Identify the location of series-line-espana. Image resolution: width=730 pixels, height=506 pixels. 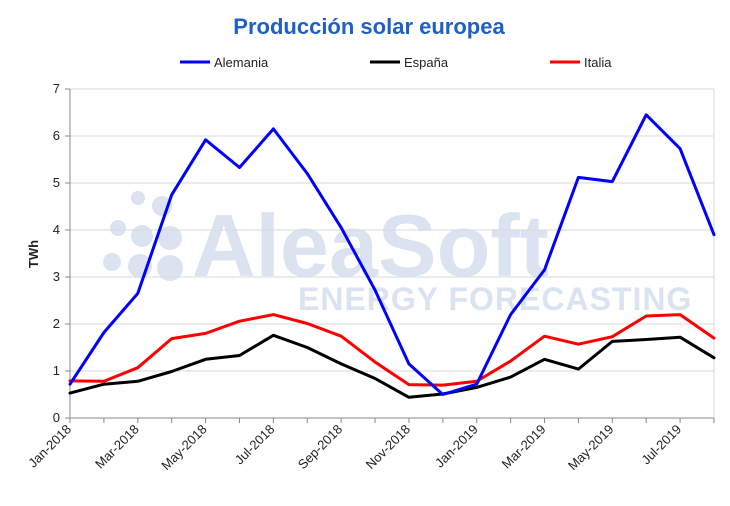
(392, 366).